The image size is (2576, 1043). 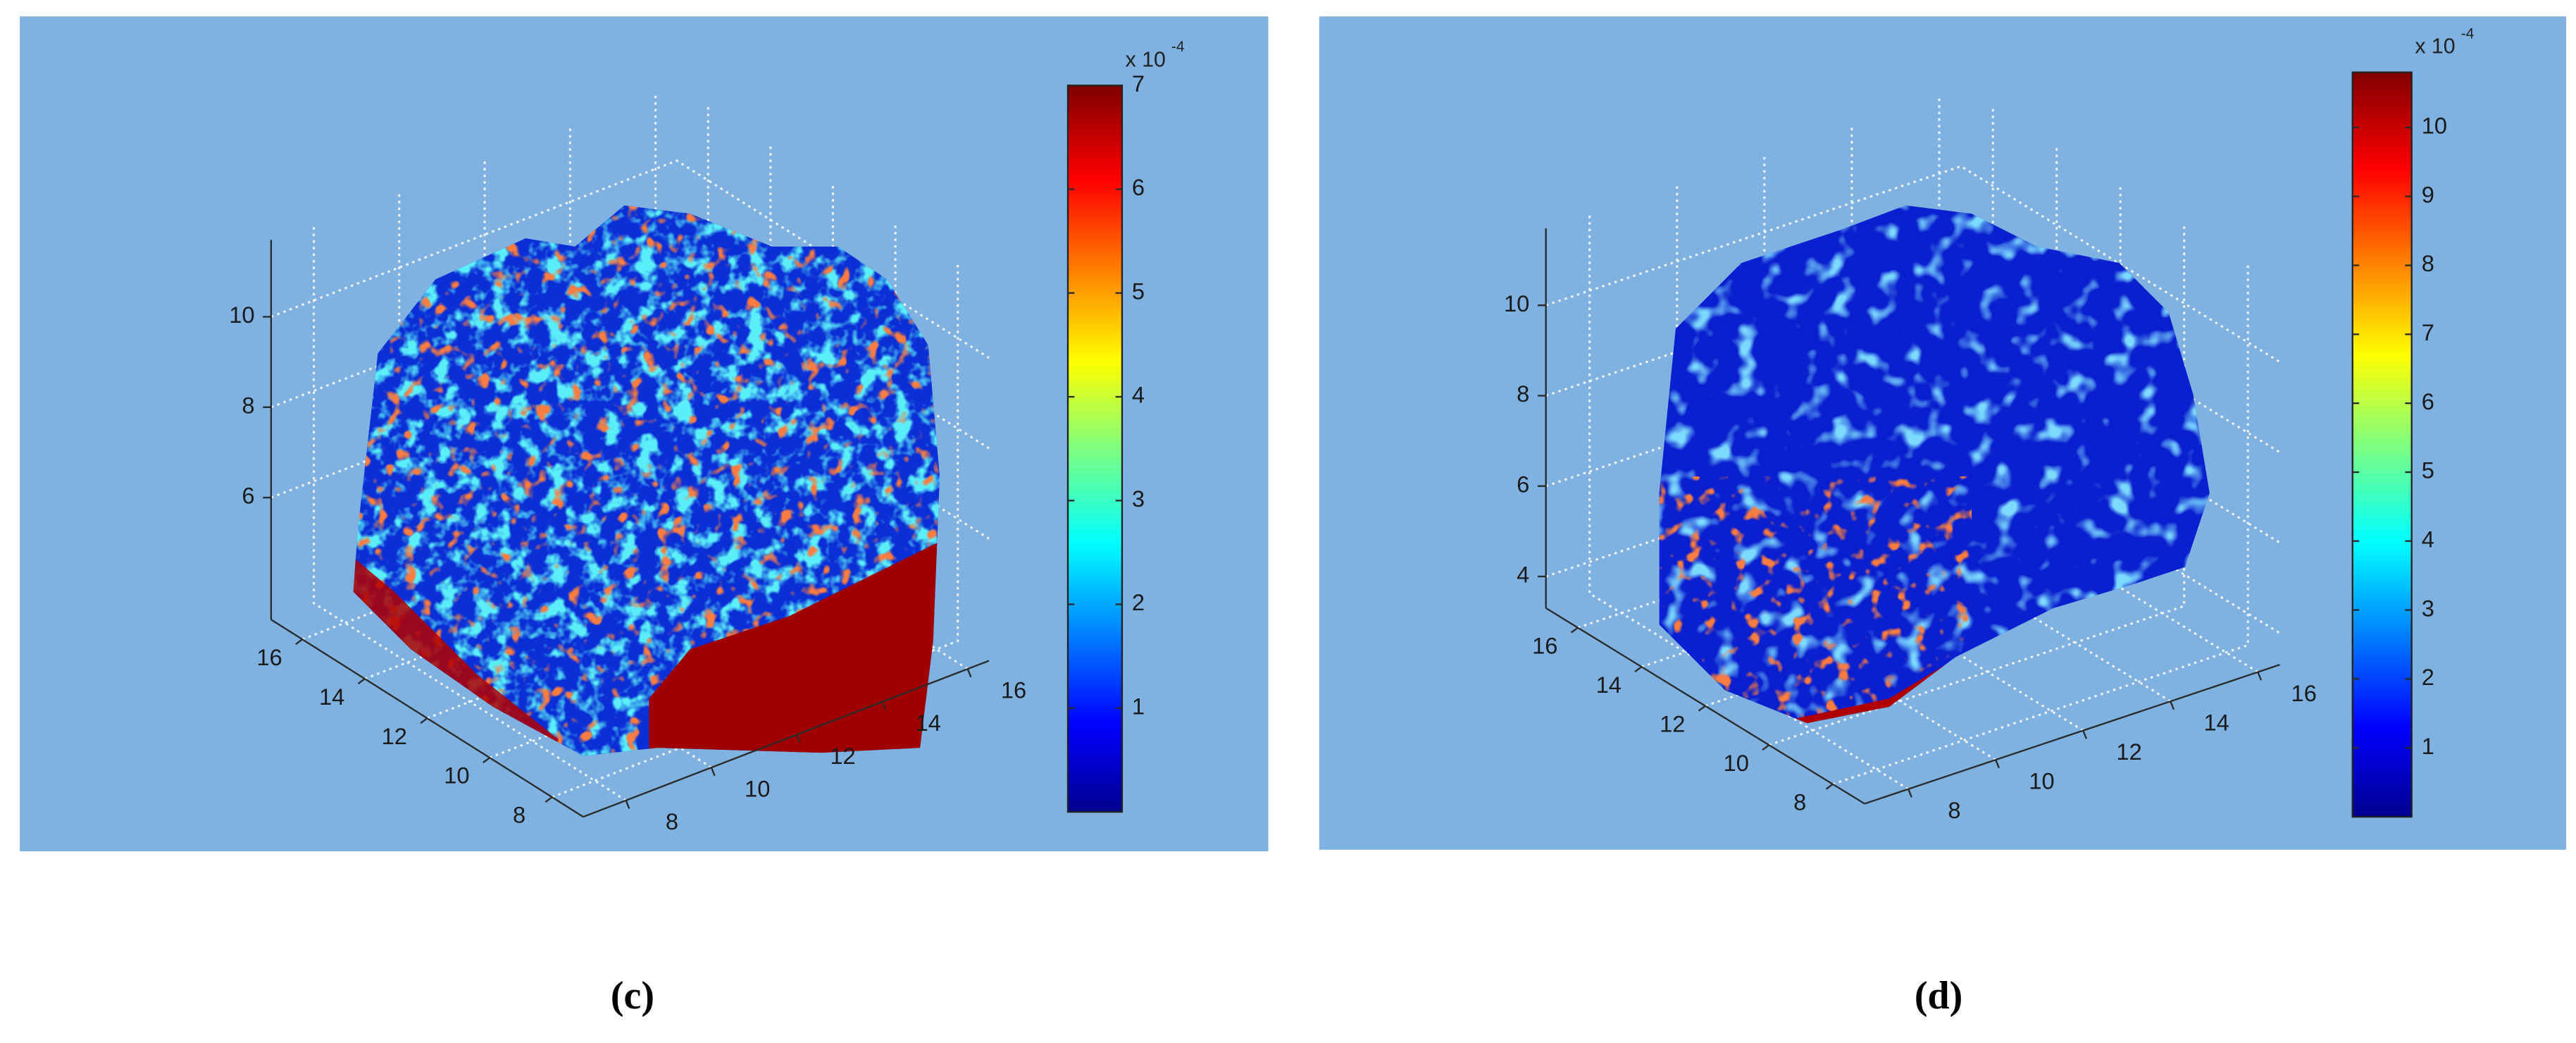 What do you see at coordinates (2434, 125) in the screenshot?
I see `colorbar-tick-label: 10` at bounding box center [2434, 125].